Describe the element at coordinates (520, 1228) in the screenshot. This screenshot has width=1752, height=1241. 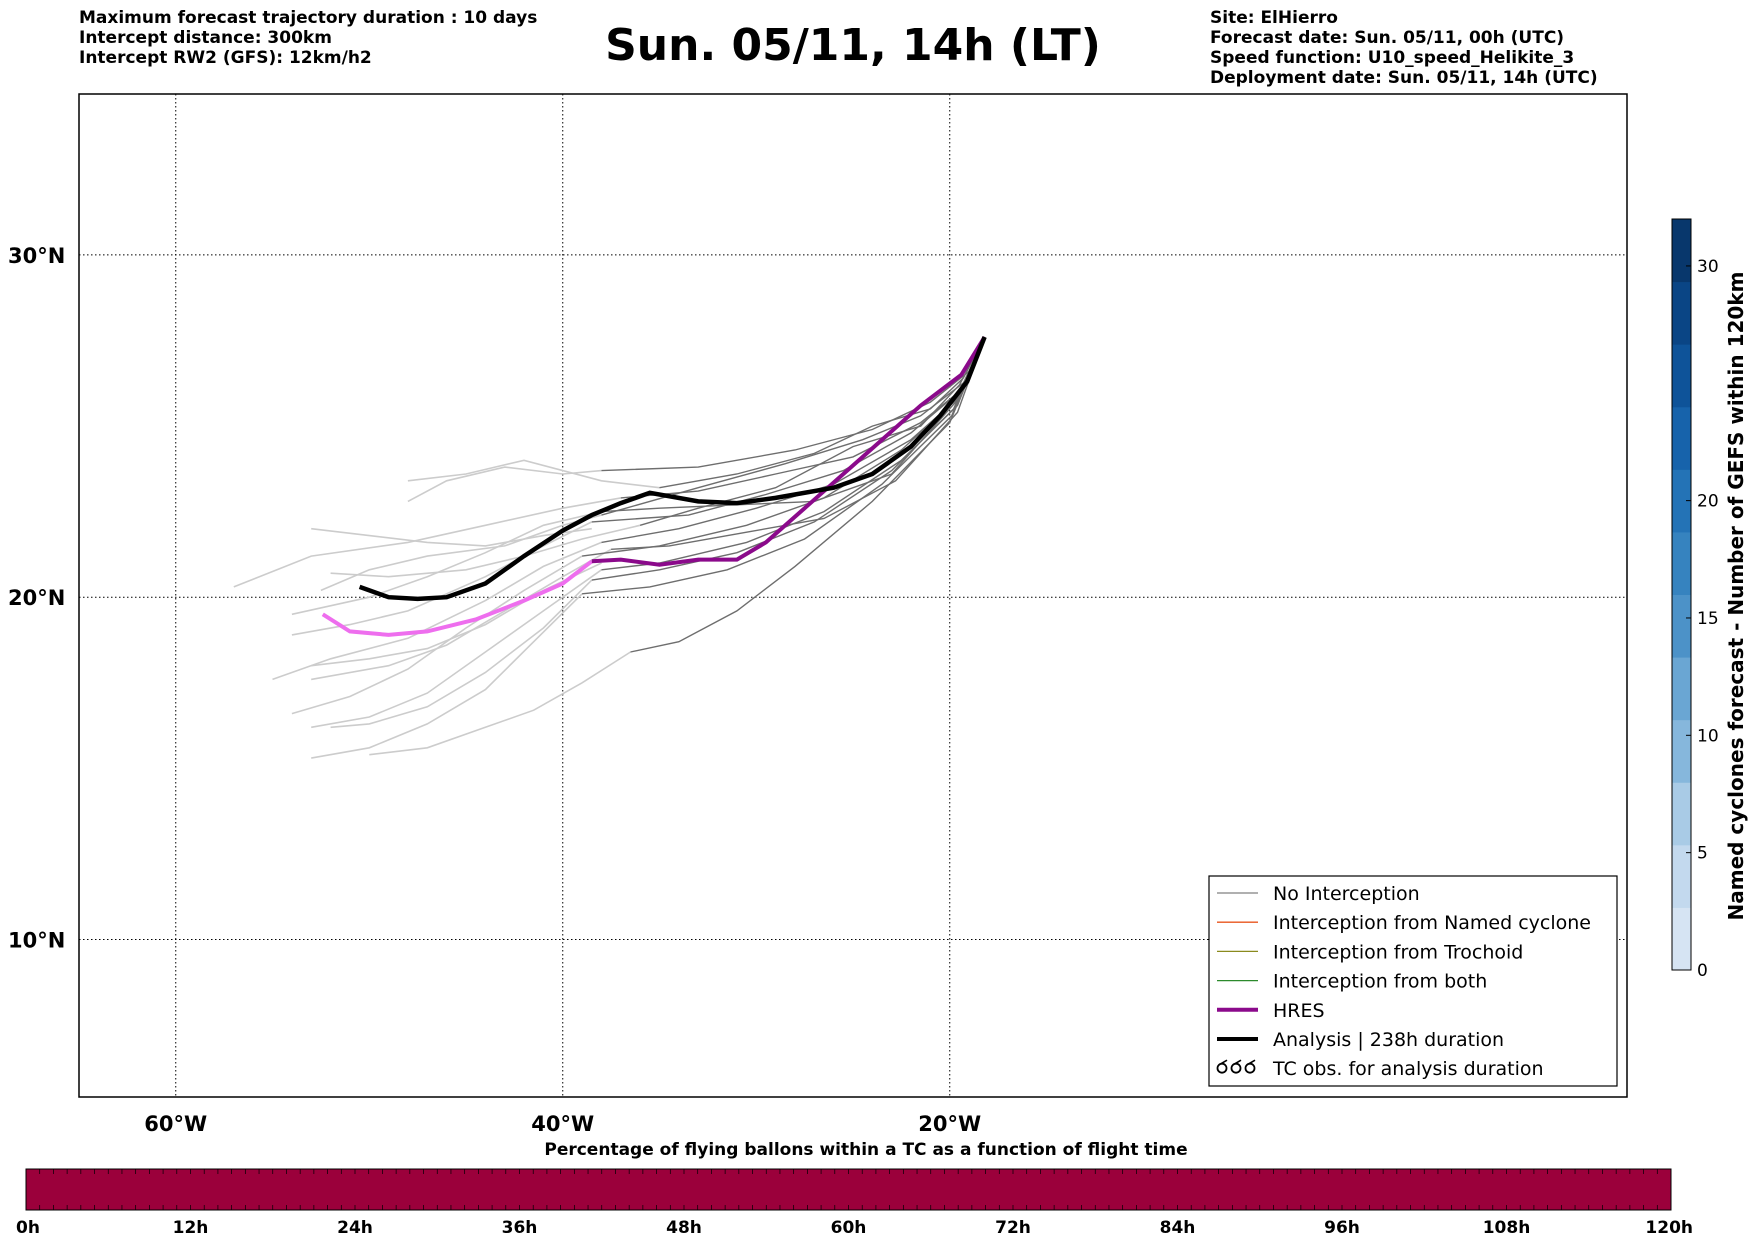
I see `percentage-tick-label: 36h` at that location.